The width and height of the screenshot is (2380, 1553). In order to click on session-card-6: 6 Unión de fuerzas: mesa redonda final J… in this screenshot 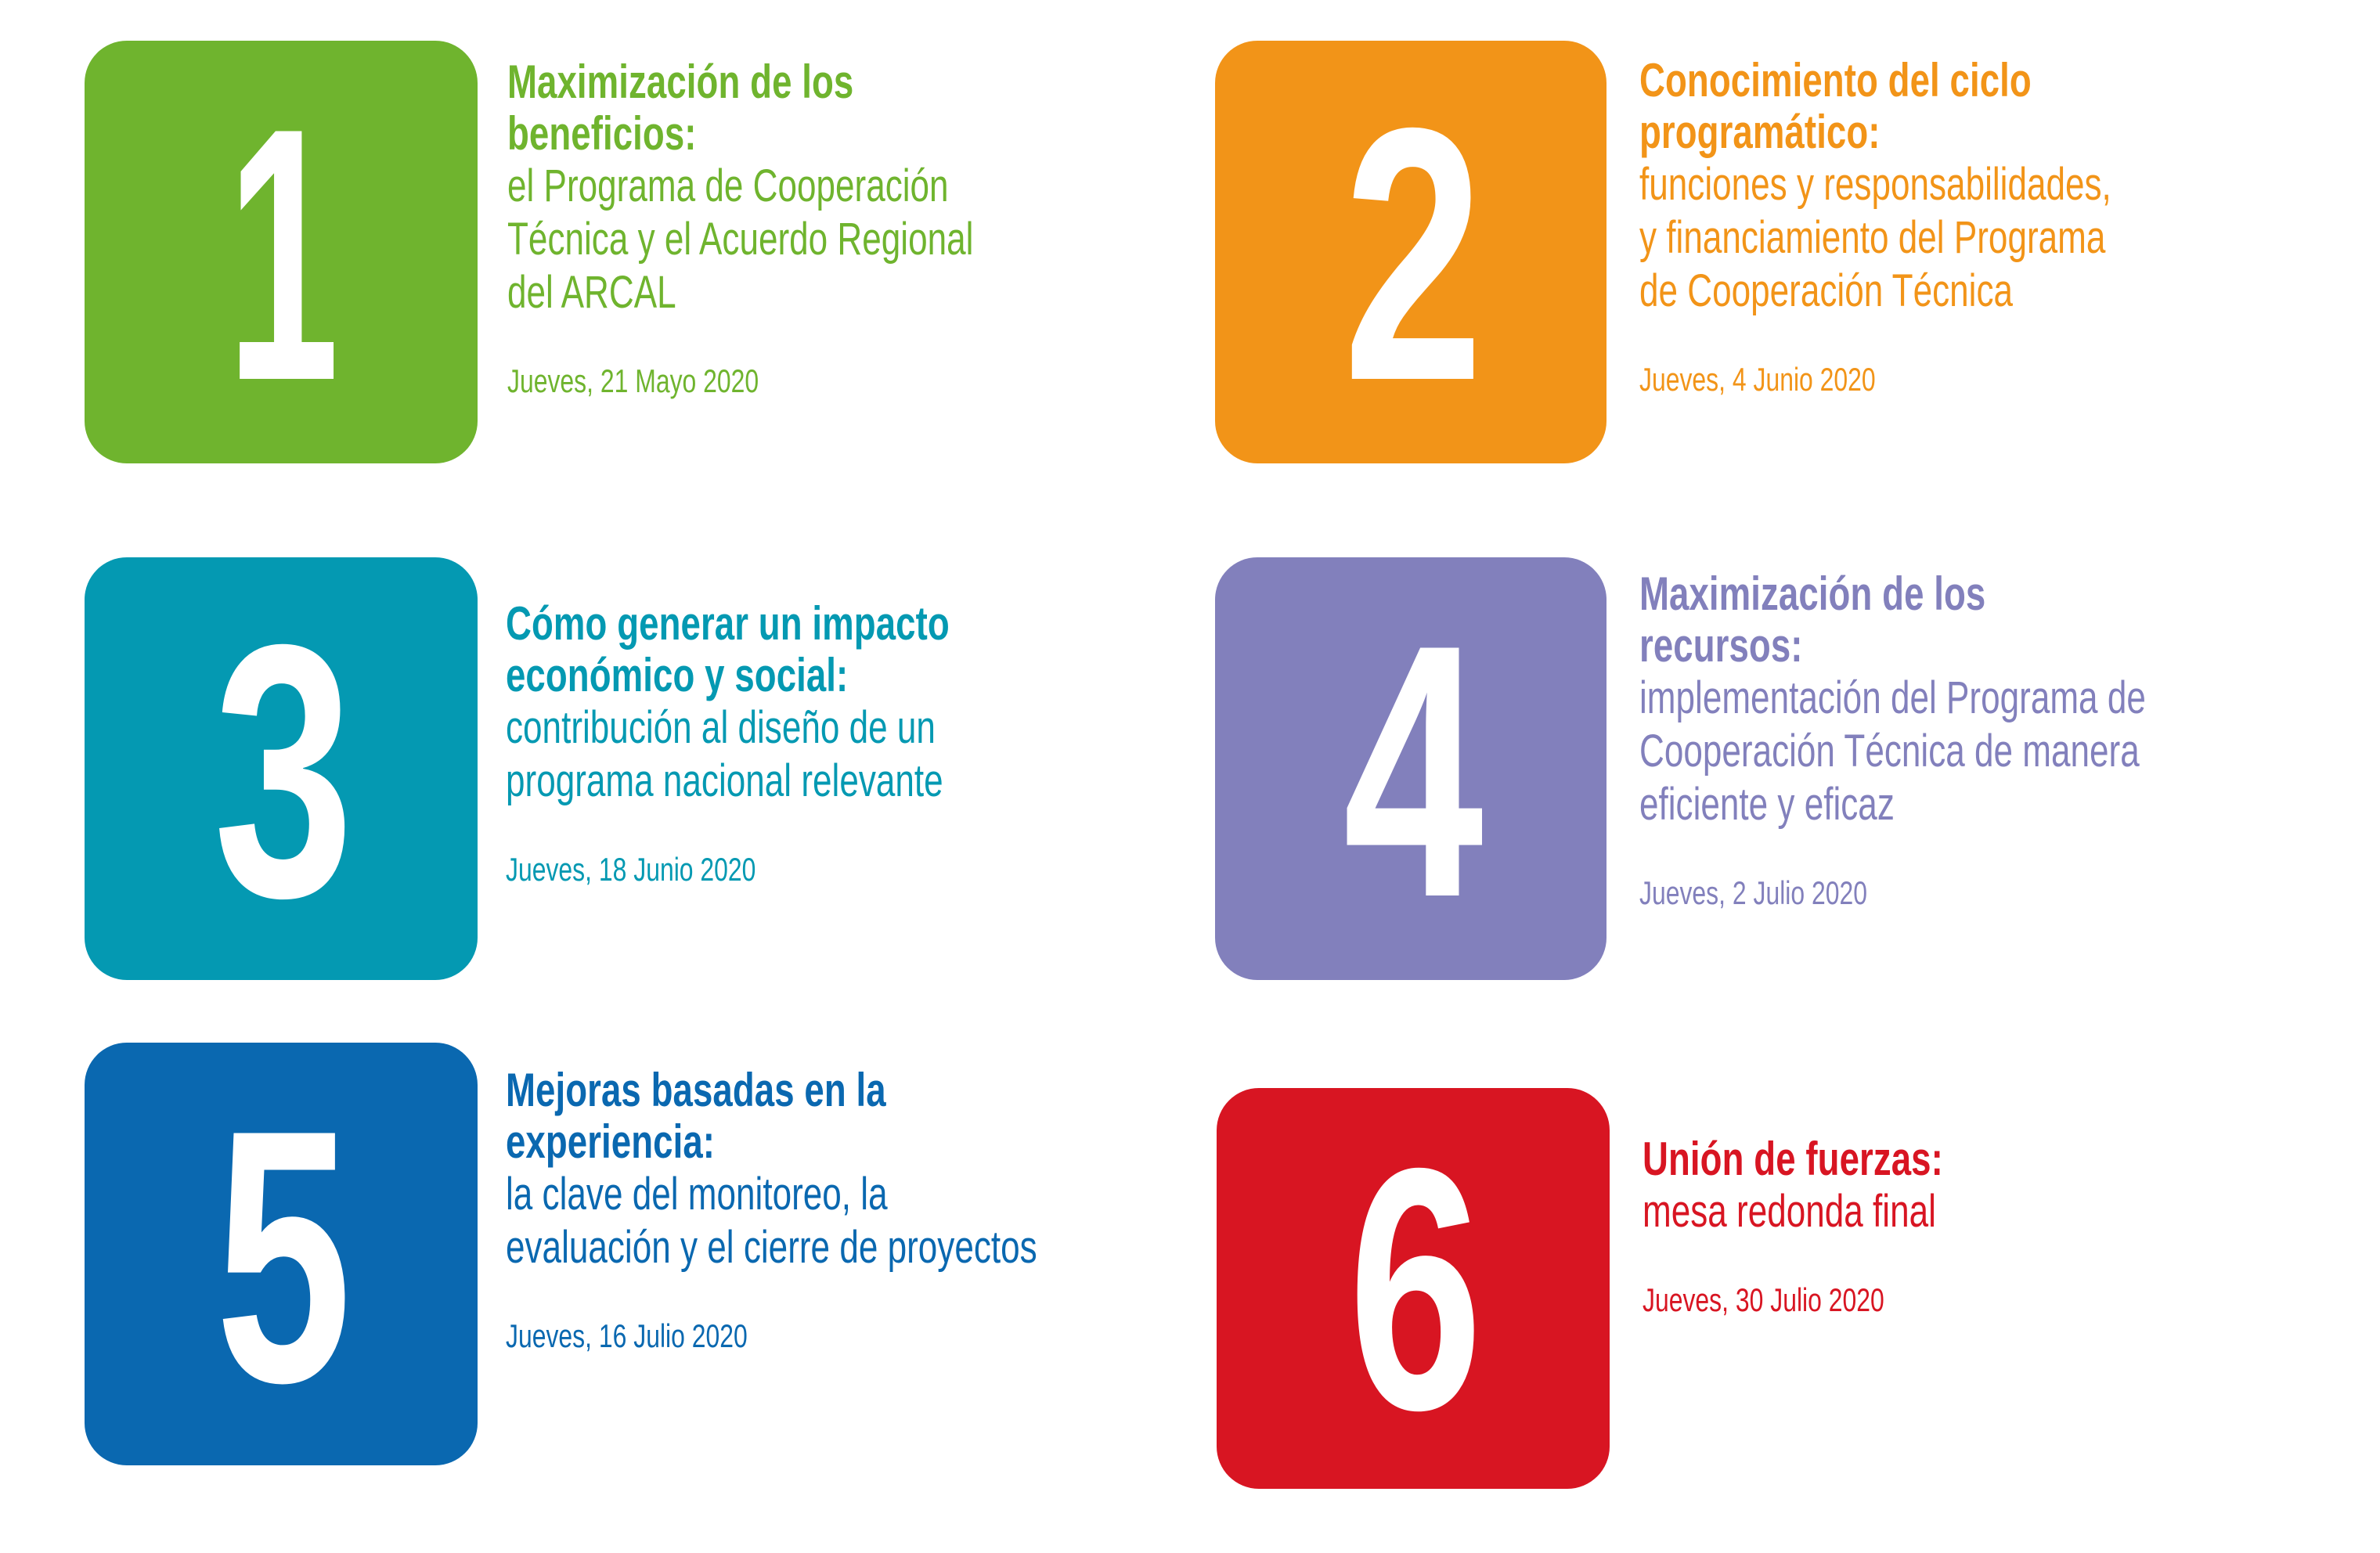, I will do `click(1771, 1266)`.